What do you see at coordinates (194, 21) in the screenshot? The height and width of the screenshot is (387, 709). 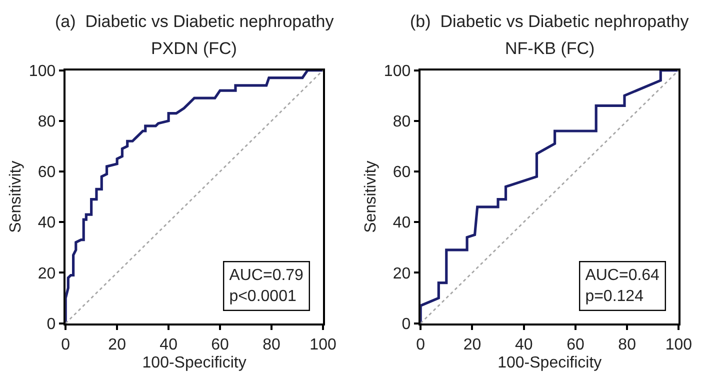 I see `chart-title: (a) Diabetic vs Diabetic nephropathy` at bounding box center [194, 21].